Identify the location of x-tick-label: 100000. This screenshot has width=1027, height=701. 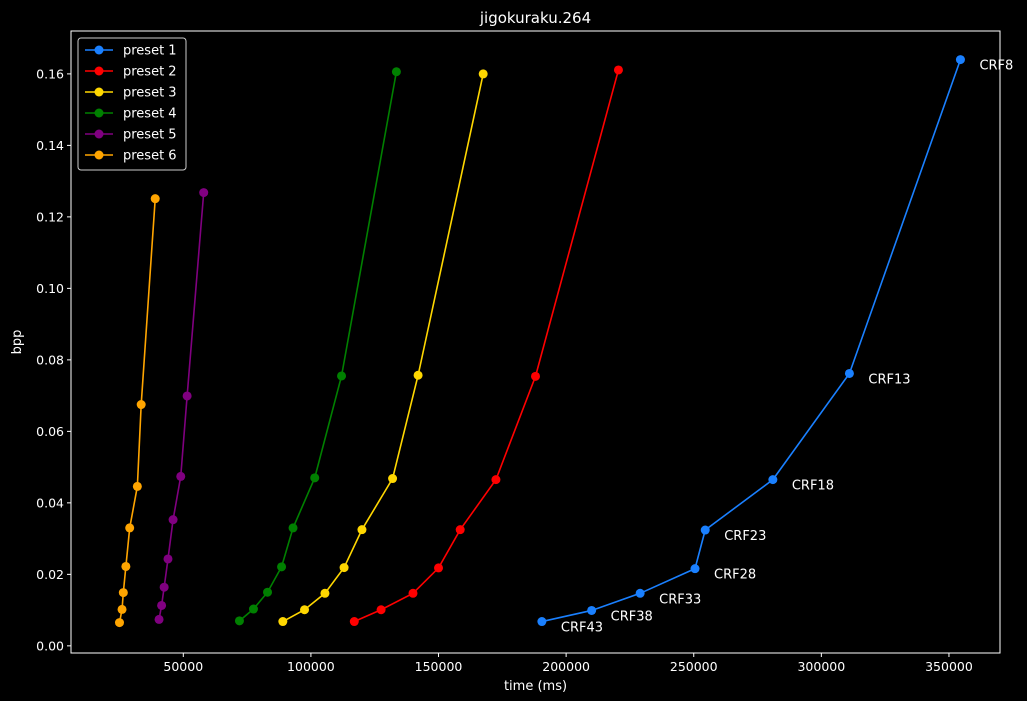
(311, 666).